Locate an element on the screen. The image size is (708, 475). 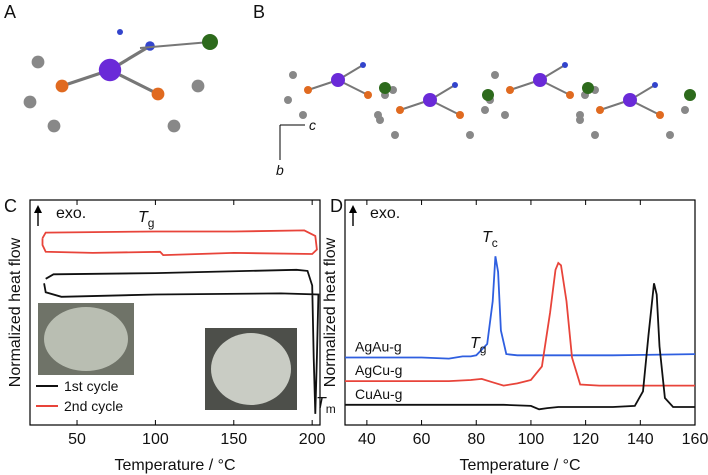
series-label: CuAu-g is located at coordinates (378, 394).